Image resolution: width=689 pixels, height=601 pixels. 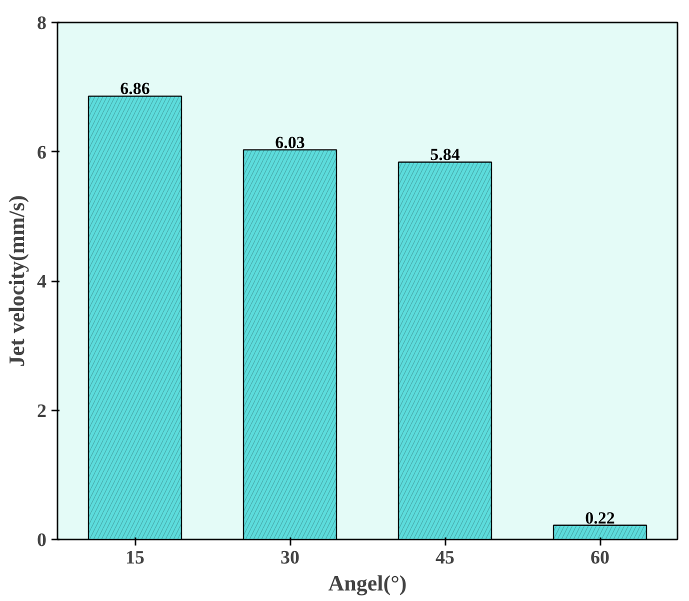 What do you see at coordinates (367, 583) in the screenshot?
I see `x-axis-title: Angel(°)` at bounding box center [367, 583].